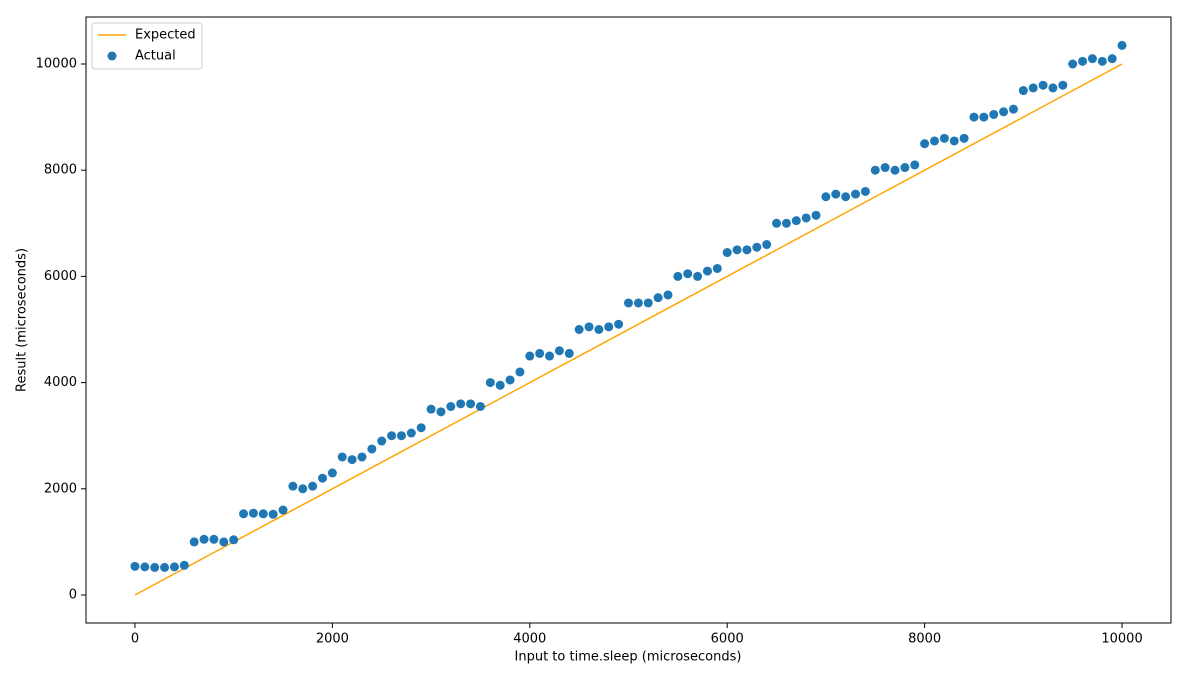 The width and height of the screenshot is (1200, 680). I want to click on y-tick-label: 4000, so click(60, 382).